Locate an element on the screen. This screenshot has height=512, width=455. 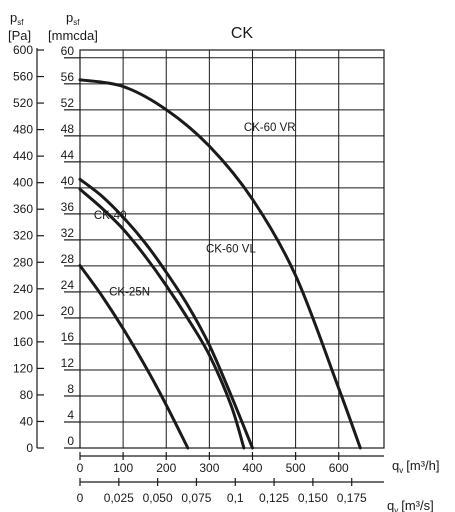
svg-text:qv[m³/h]: qv [m³/h] is located at coordinates (415, 466).